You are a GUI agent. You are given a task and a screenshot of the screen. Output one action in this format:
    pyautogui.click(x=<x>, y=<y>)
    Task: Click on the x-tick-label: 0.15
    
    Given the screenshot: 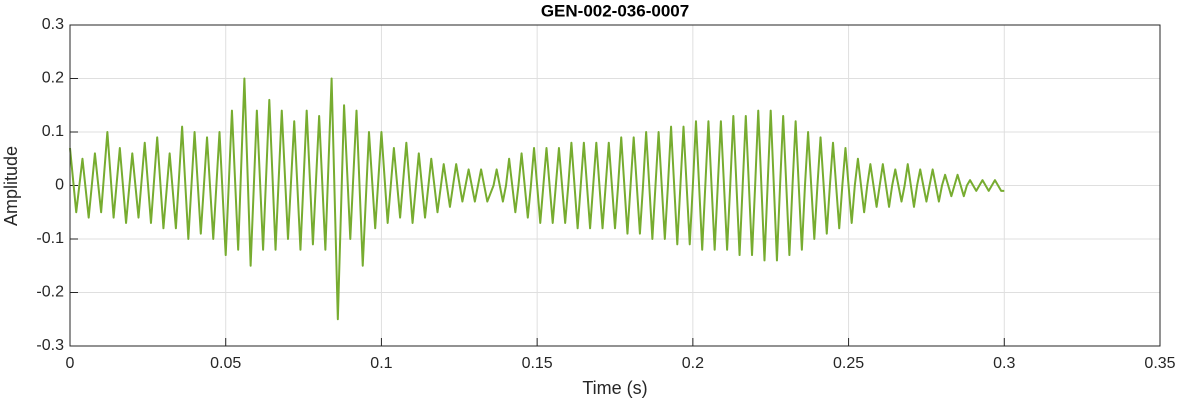 What is the action you would take?
    pyautogui.click(x=537, y=363)
    